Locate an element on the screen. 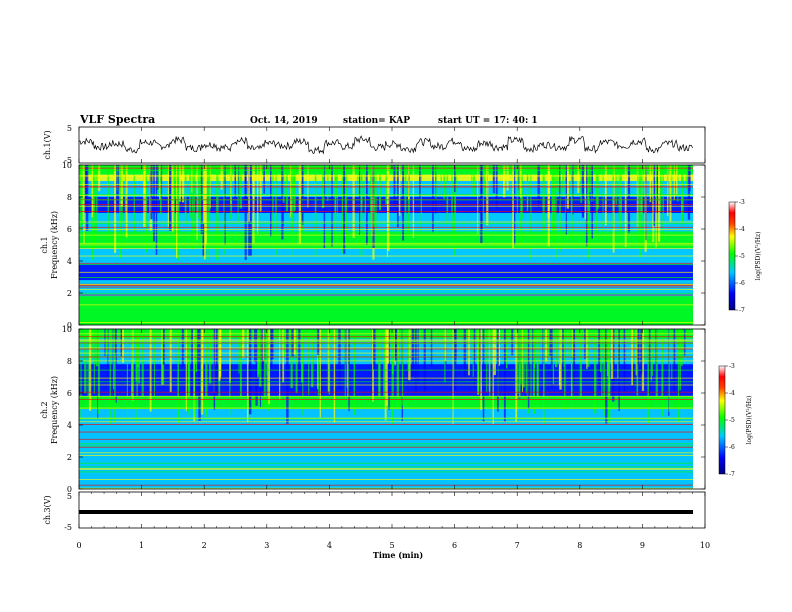  ch1-colorbar: -3 -4 -5 -6 -7 log(PSD)(V²/Hz) is located at coordinates (745, 256).